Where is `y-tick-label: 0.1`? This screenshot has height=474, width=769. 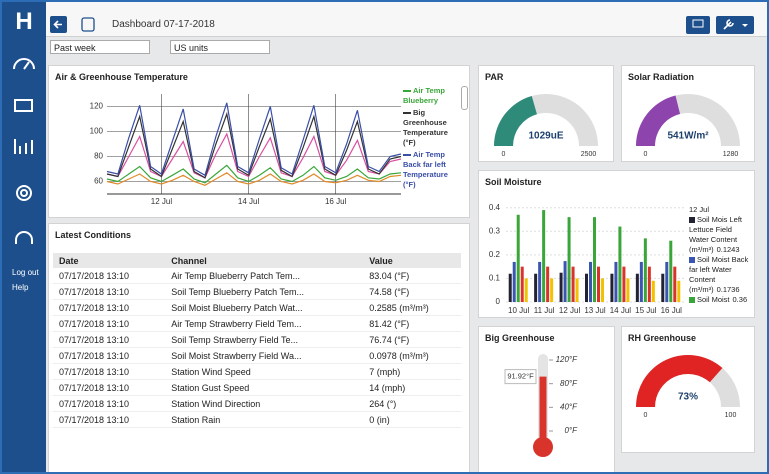 y-tick-label: 0.1 is located at coordinates (495, 278).